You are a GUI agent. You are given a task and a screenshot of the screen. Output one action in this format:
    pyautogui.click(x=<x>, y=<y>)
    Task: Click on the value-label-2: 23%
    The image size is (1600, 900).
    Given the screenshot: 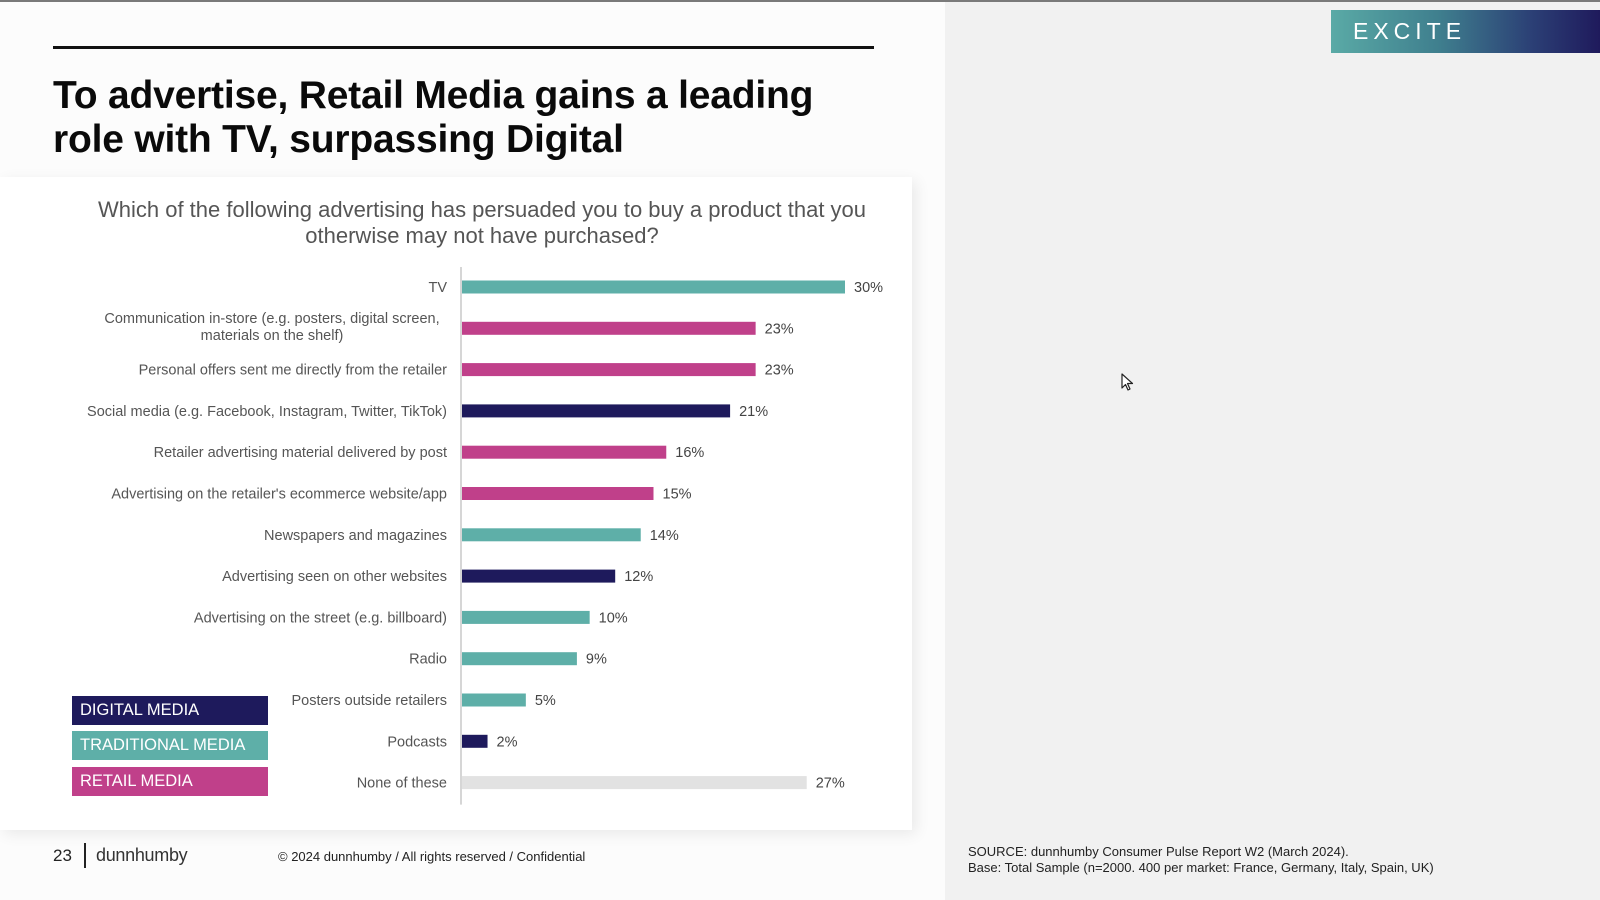 What is the action you would take?
    pyautogui.click(x=779, y=371)
    